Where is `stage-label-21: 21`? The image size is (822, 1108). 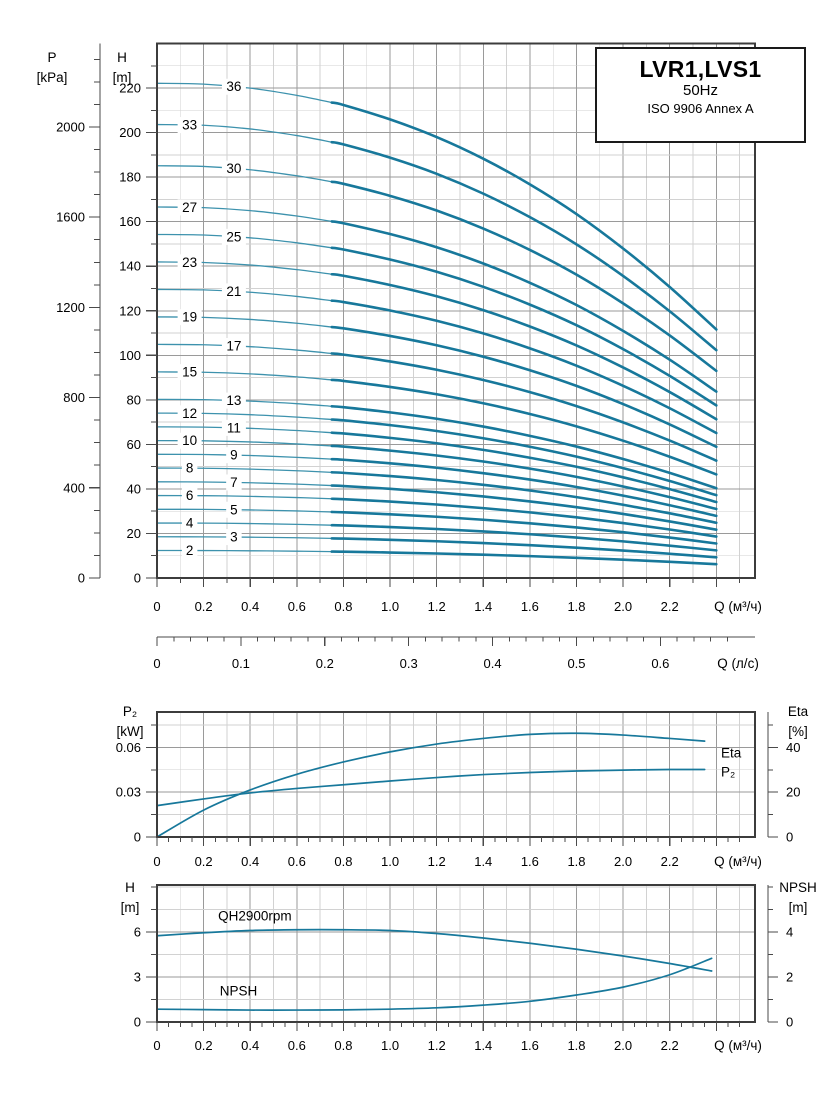 stage-label-21: 21 is located at coordinates (233, 291).